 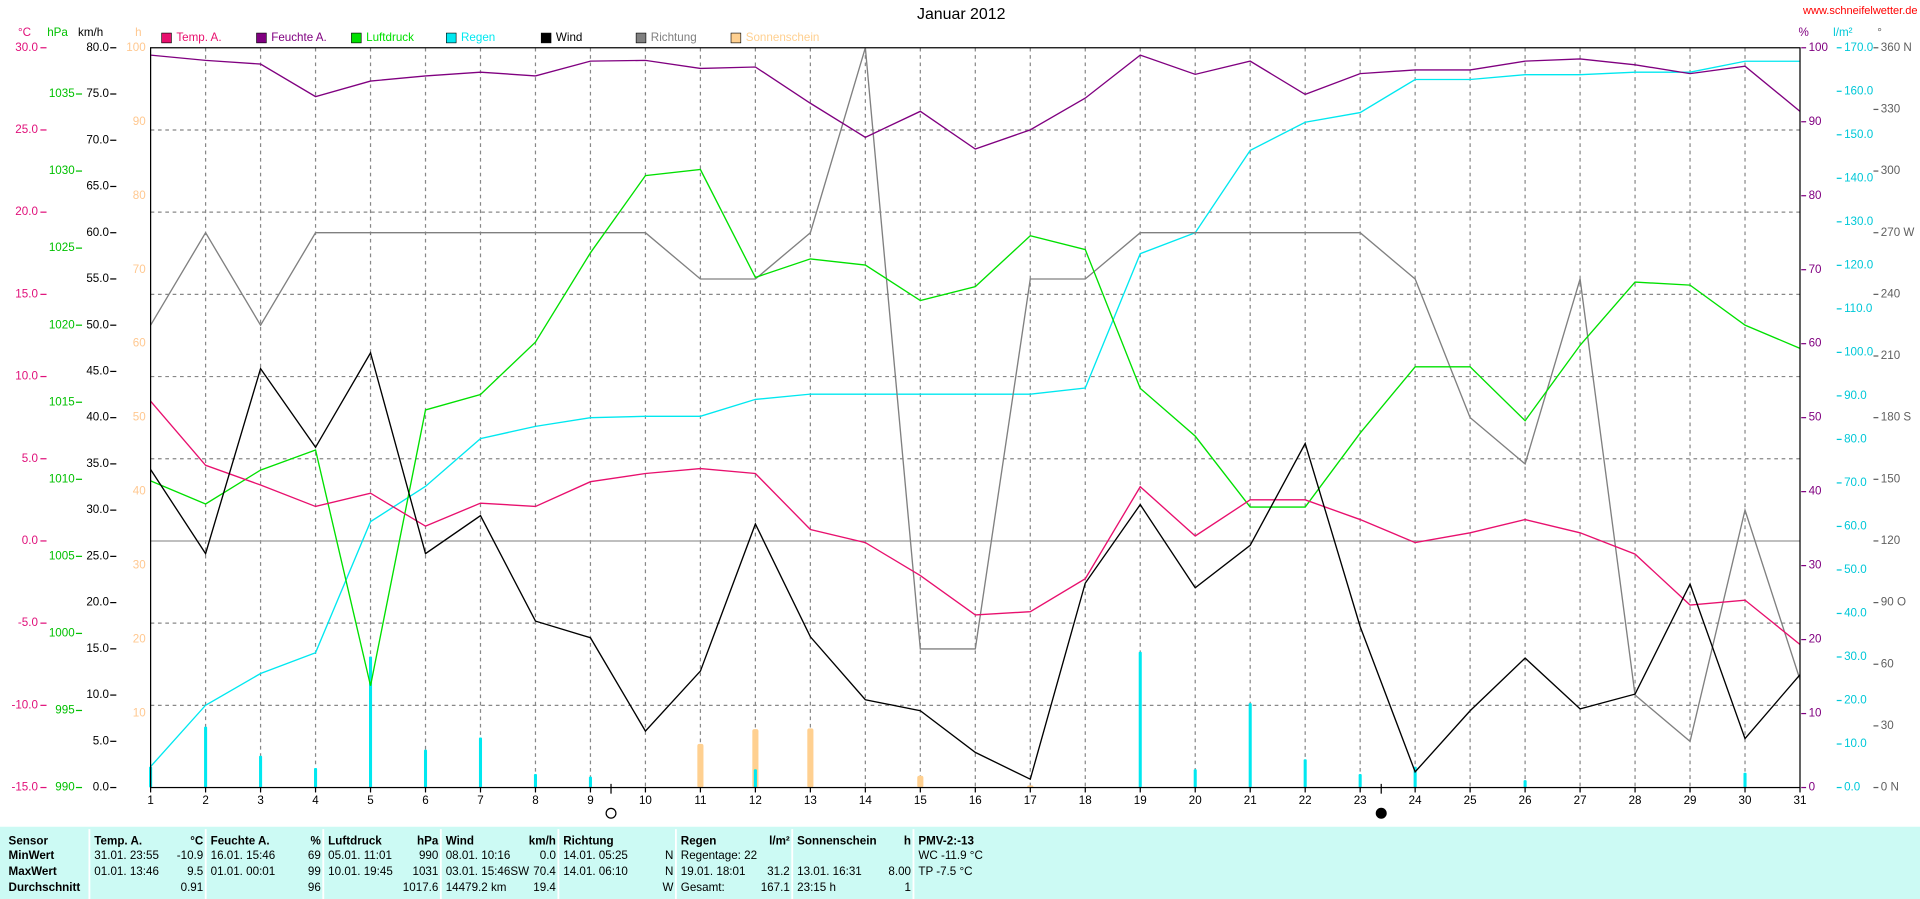 What do you see at coordinates (198, 37) in the screenshot?
I see `legend-label: Temp. A.` at bounding box center [198, 37].